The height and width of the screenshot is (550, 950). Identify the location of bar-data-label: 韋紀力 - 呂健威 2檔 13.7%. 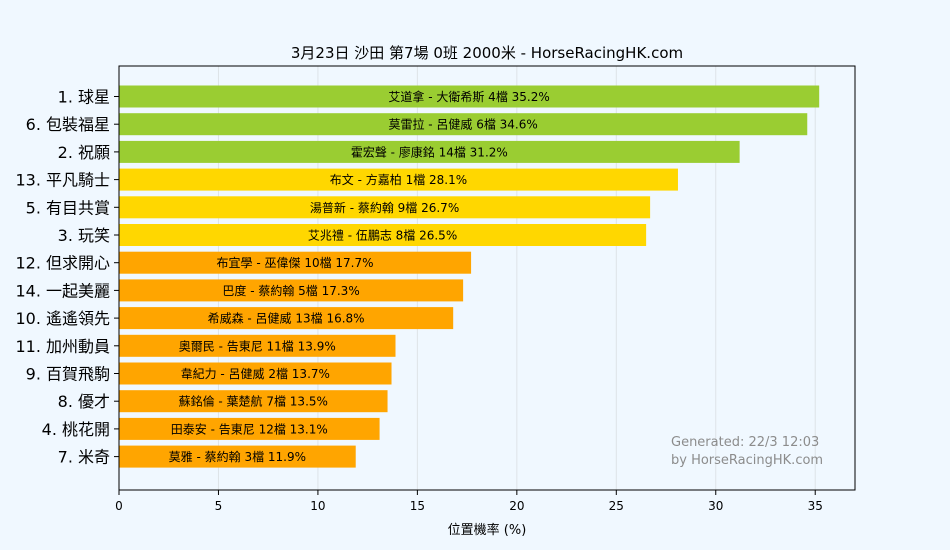
(255, 374).